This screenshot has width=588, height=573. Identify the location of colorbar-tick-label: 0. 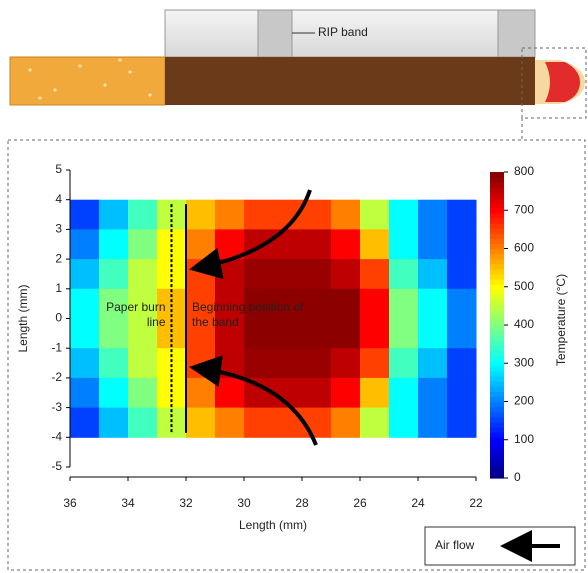
(517, 477).